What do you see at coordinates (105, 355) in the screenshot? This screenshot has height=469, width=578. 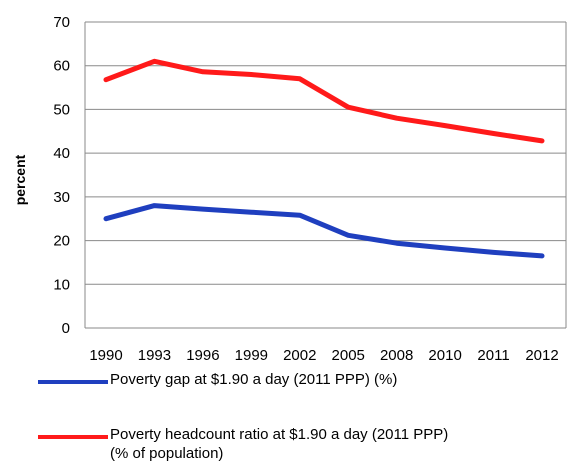 I see `x-tick-1990: 1990` at bounding box center [105, 355].